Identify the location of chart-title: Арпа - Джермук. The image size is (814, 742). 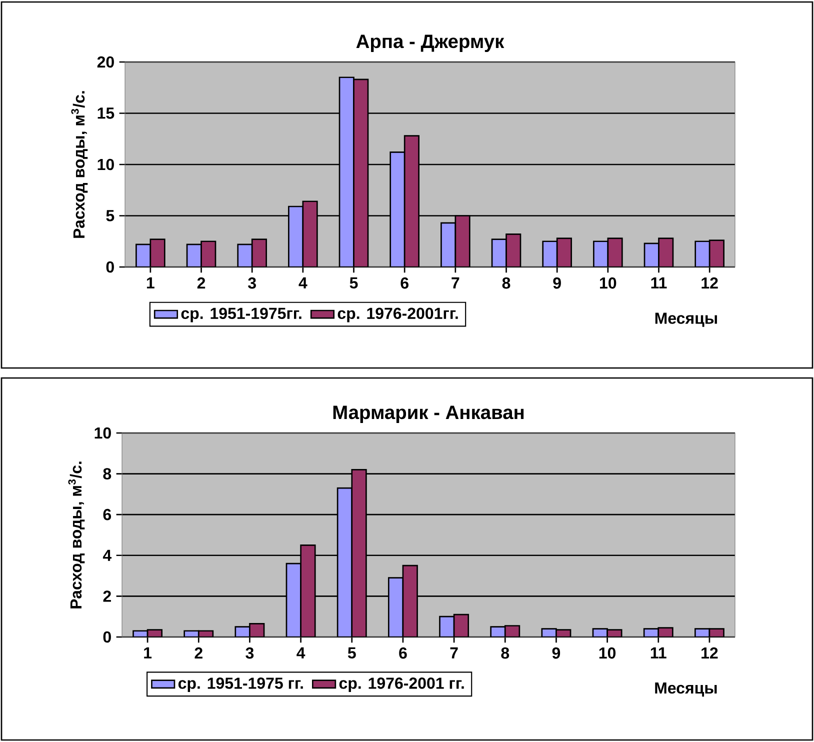
(430, 43).